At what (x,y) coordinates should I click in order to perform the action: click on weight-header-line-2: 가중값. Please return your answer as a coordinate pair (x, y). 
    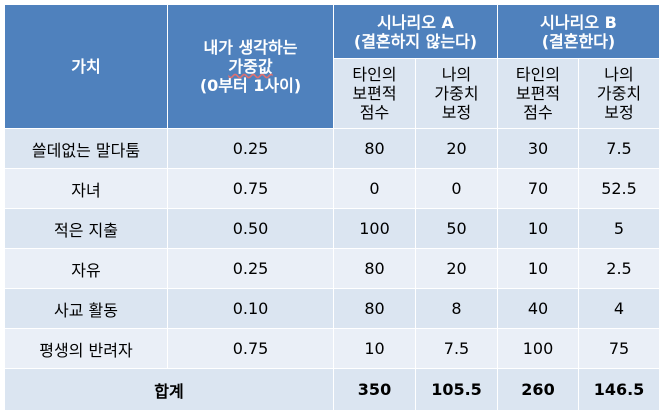
    Looking at the image, I should click on (250, 66).